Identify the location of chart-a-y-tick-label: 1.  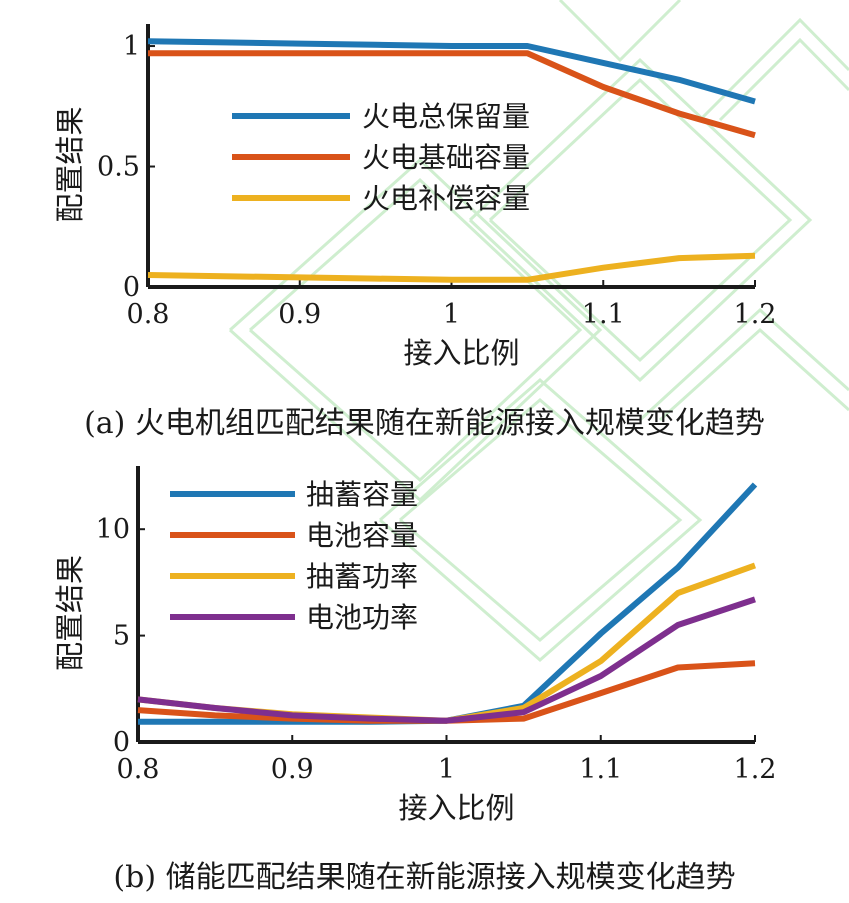
(131, 46).